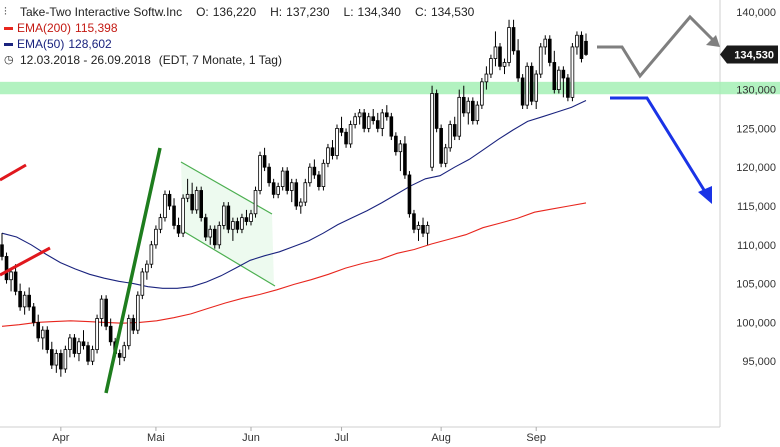 Image resolution: width=780 pixels, height=447 pixels. I want to click on ema200-label: EMA(200), so click(44, 28).